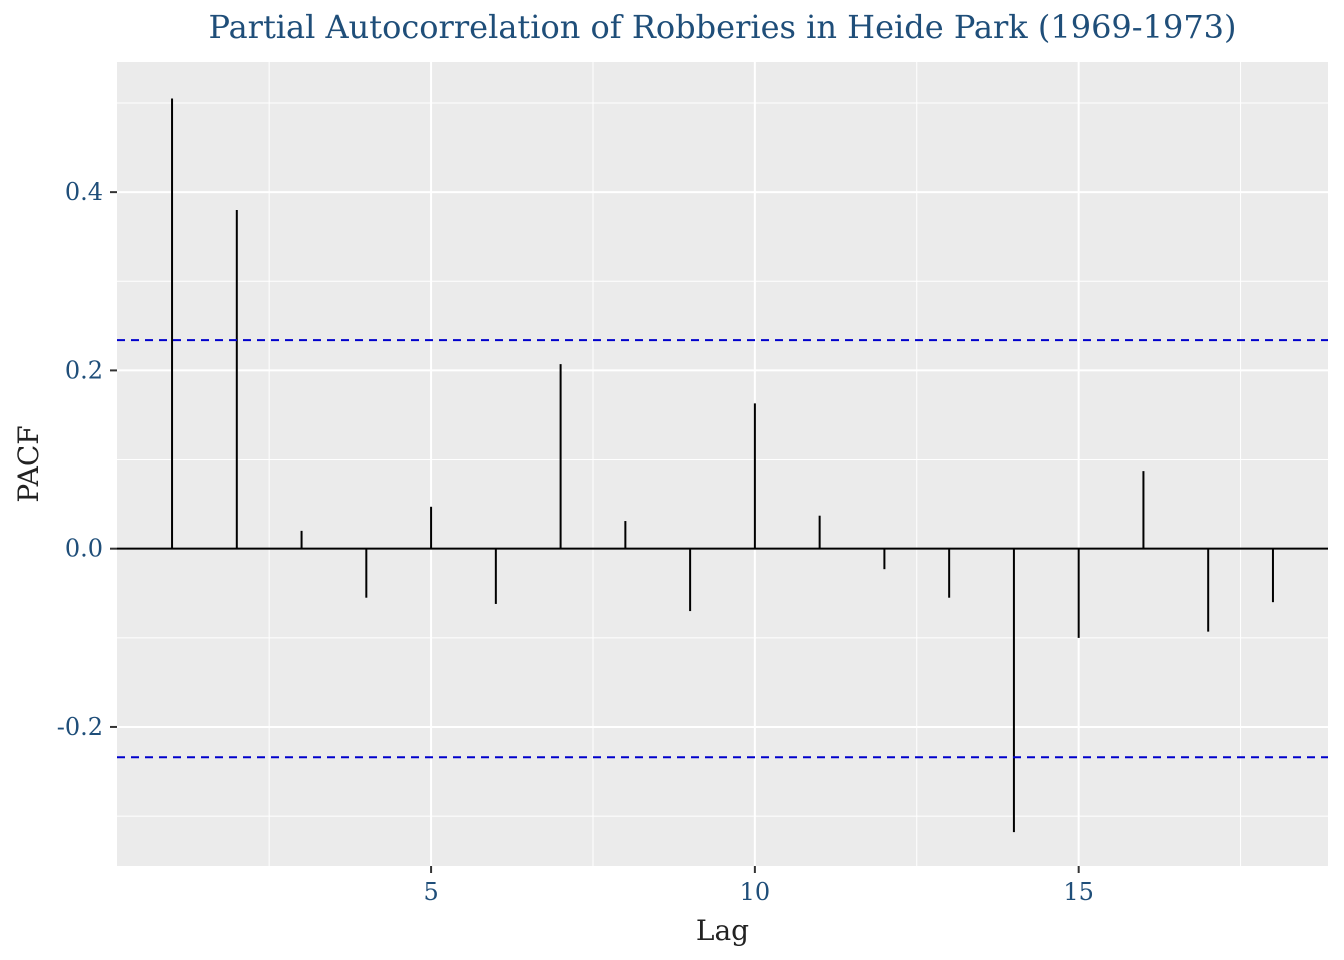  I want to click on y-tick-label: 0.4, so click(84, 192).